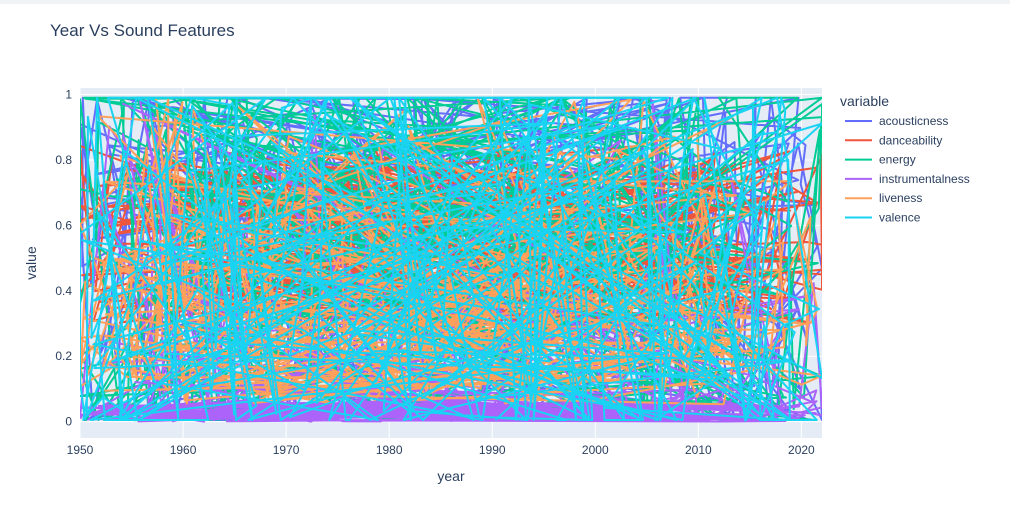 The width and height of the screenshot is (1010, 516). Describe the element at coordinates (900, 198) in the screenshot. I see `legend-label: liveness` at that location.